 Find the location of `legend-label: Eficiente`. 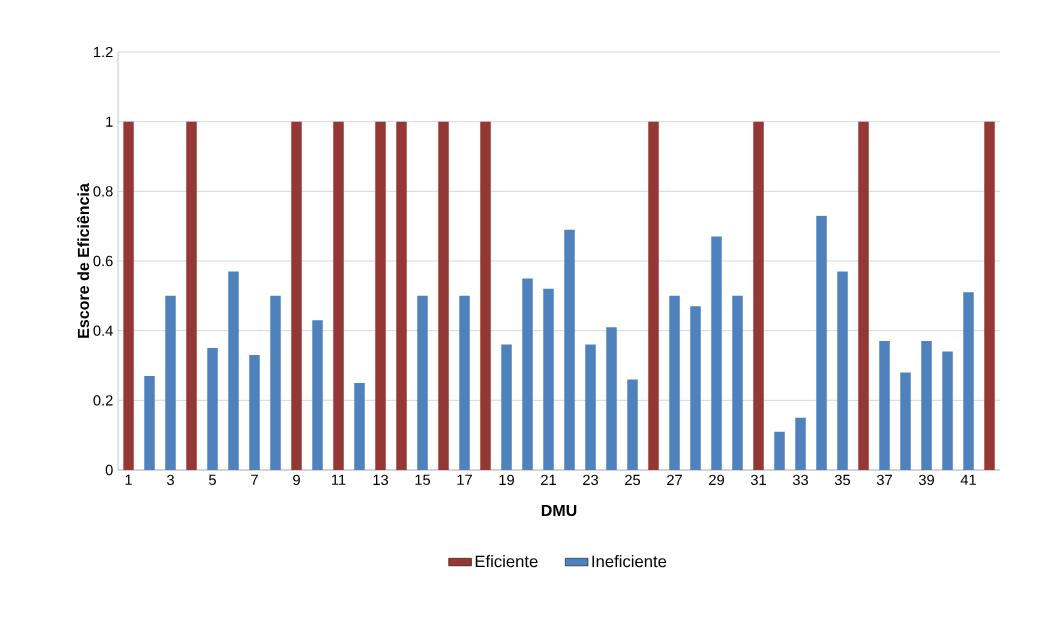

legend-label: Eficiente is located at coordinates (506, 561).